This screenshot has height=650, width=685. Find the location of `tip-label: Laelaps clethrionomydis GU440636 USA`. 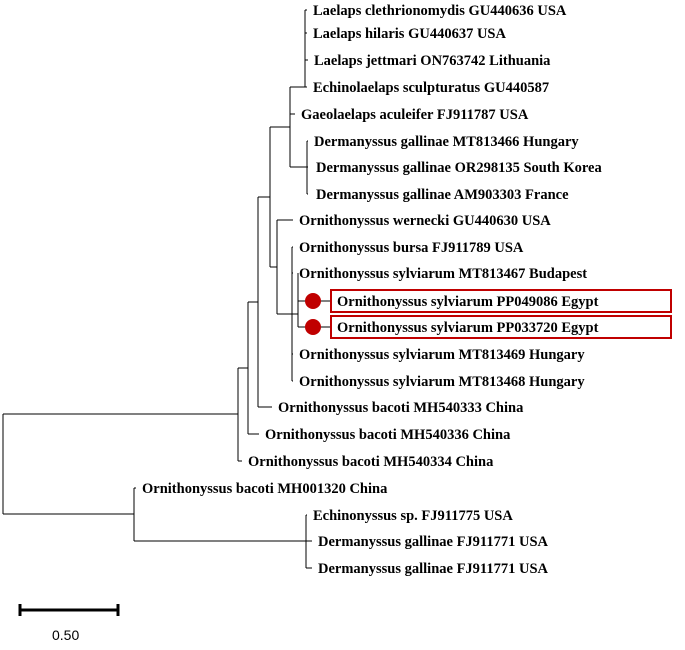

tip-label: Laelaps clethrionomydis GU440636 USA is located at coordinates (440, 11).